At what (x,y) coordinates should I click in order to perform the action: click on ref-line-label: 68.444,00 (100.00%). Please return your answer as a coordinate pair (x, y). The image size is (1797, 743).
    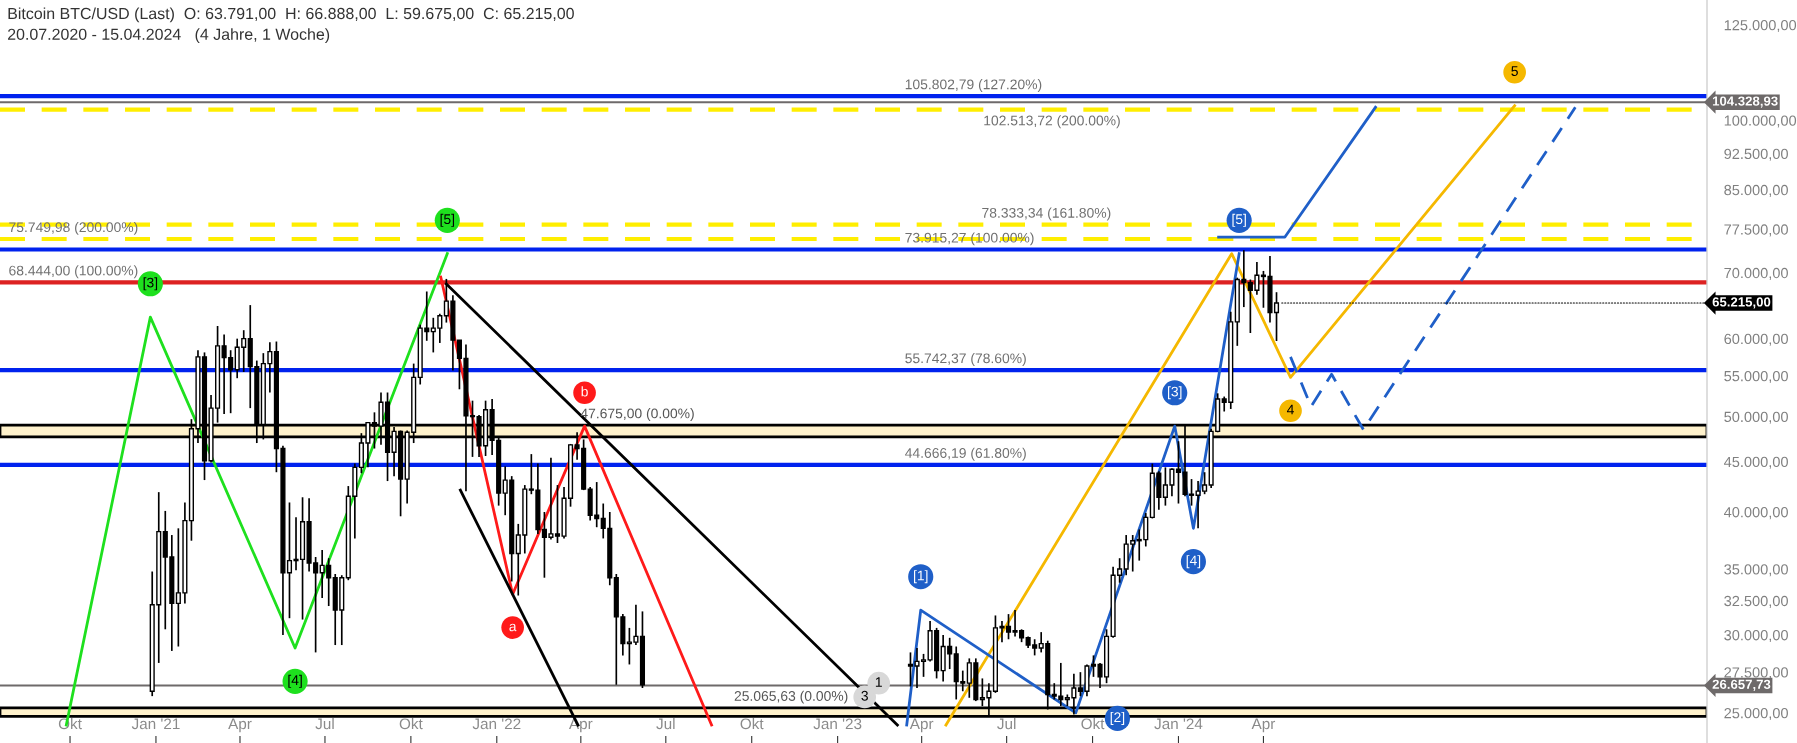
    Looking at the image, I should click on (73, 272).